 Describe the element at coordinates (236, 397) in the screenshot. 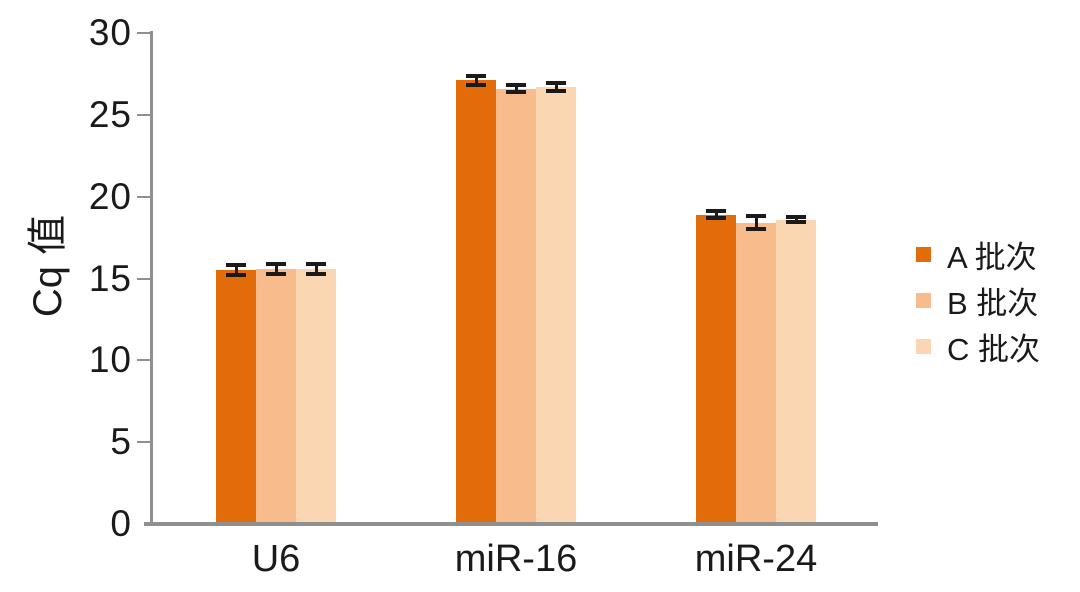

I see `bar-U6-A 批次` at that location.